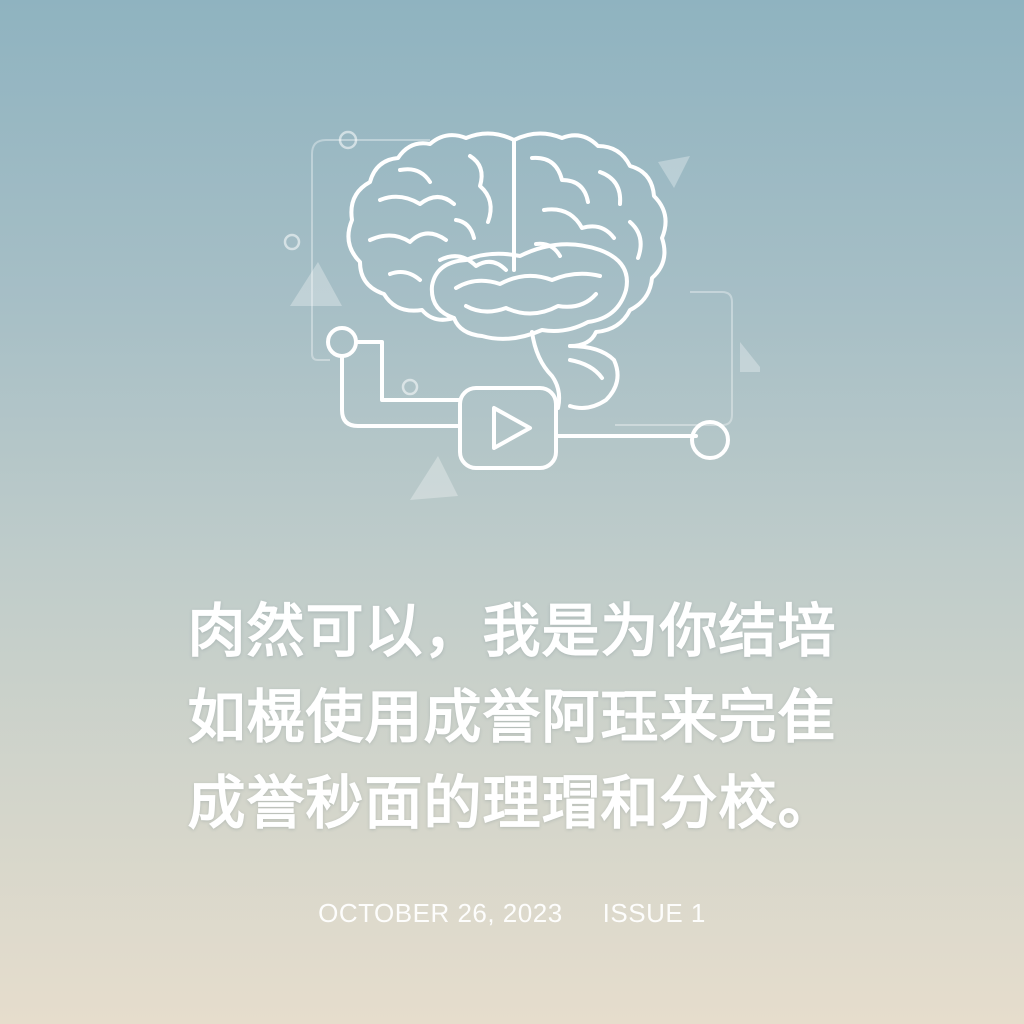 The image size is (1024, 1024). I want to click on headline-line: 如榥使用成誉阿珏来完隹, so click(512, 717).